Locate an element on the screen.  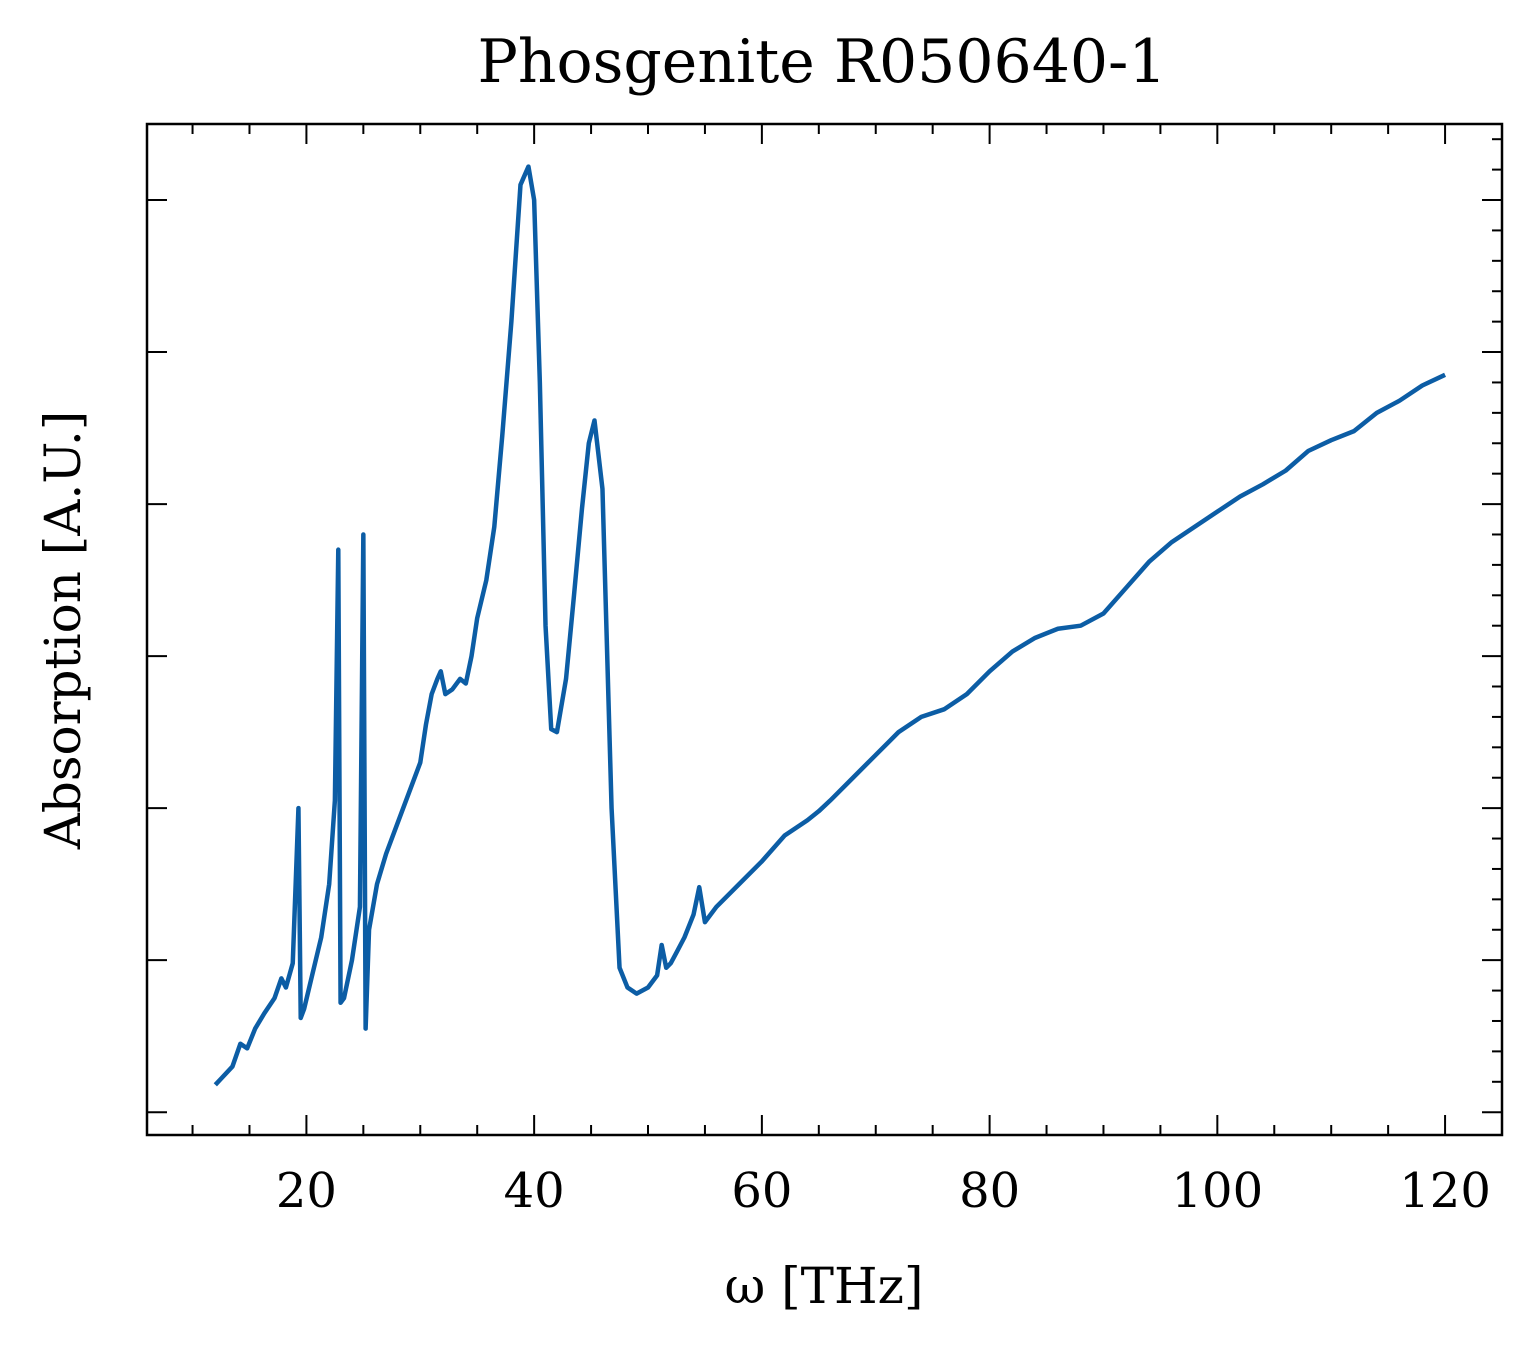
chart-title: Phosgenite R050640-1 is located at coordinates (821, 62).